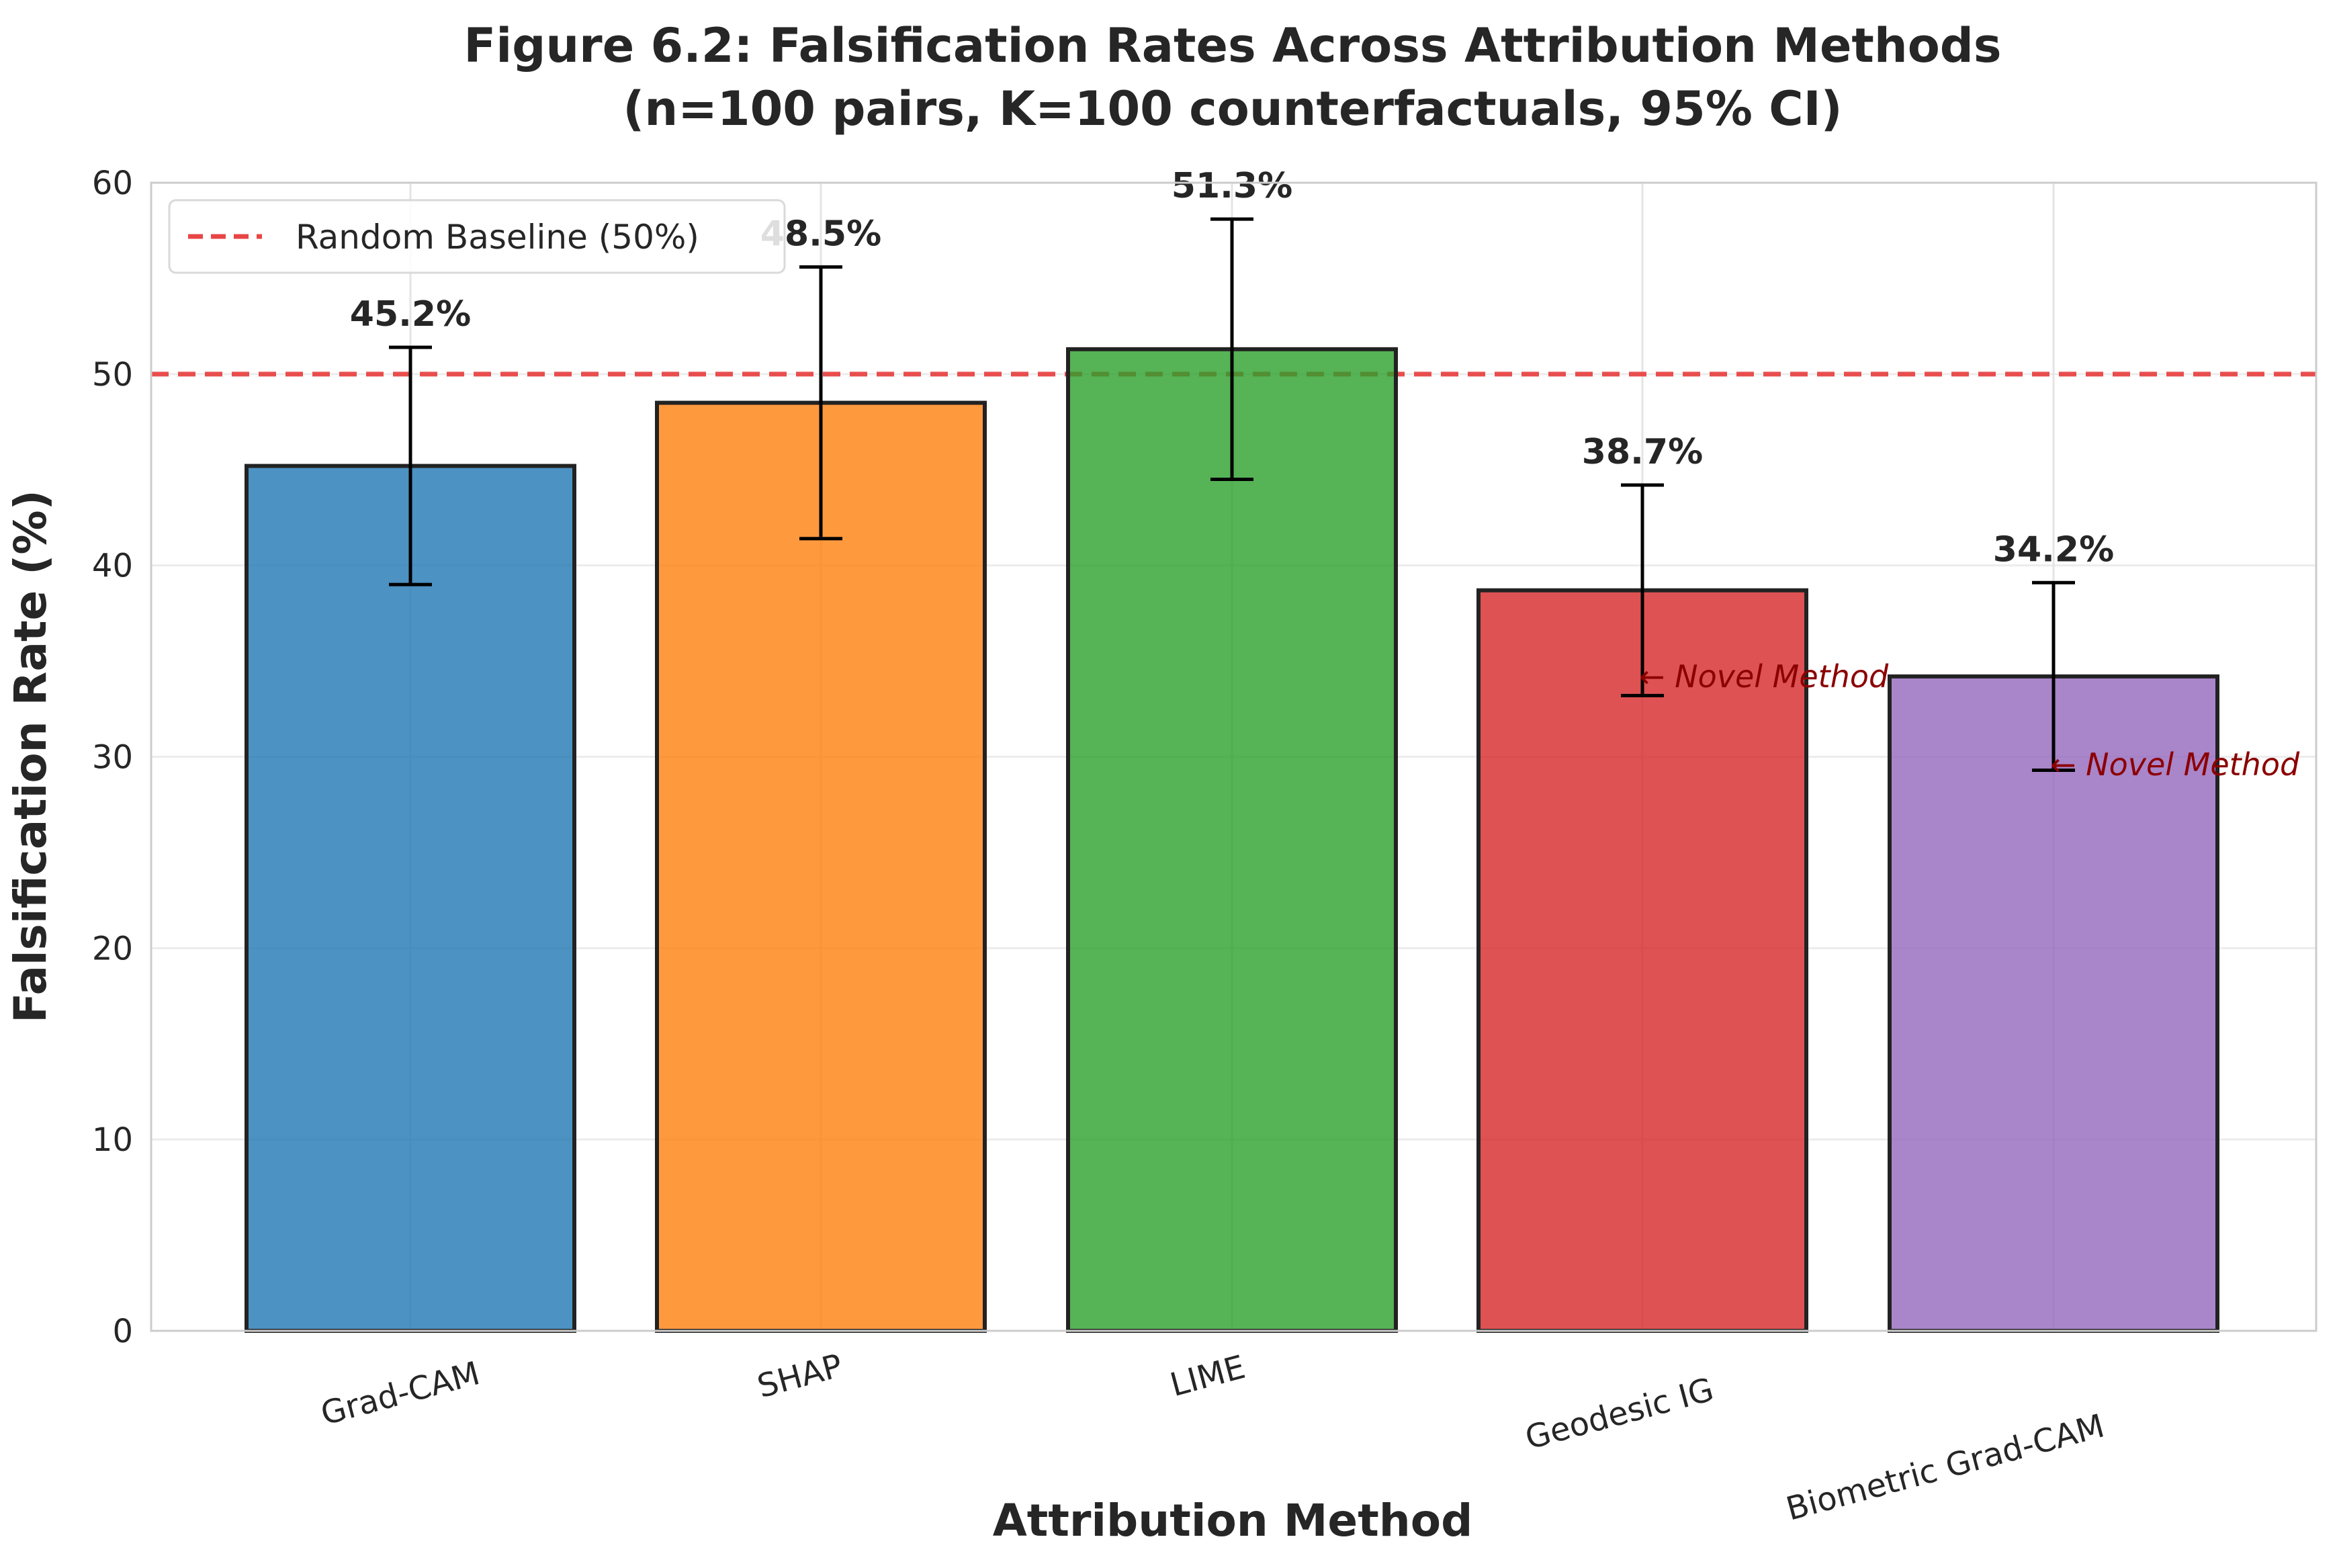  I want to click on bar-lime, so click(1232, 840).